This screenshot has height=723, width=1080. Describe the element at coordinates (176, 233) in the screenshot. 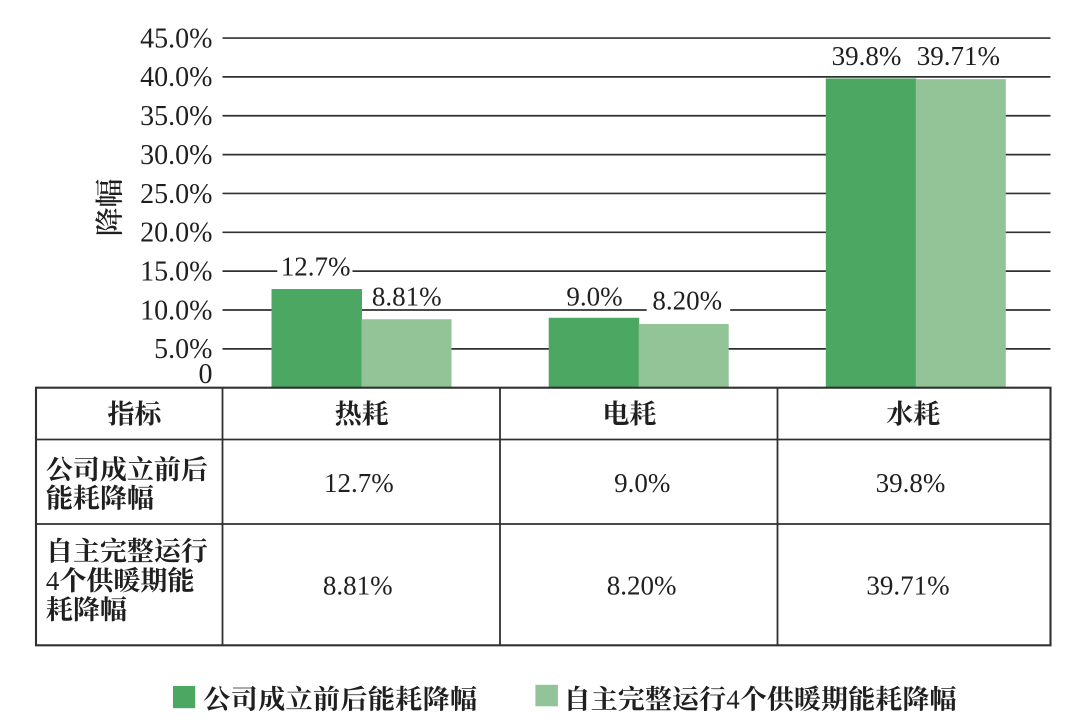

I see `svg-text: 20.0%` at that location.